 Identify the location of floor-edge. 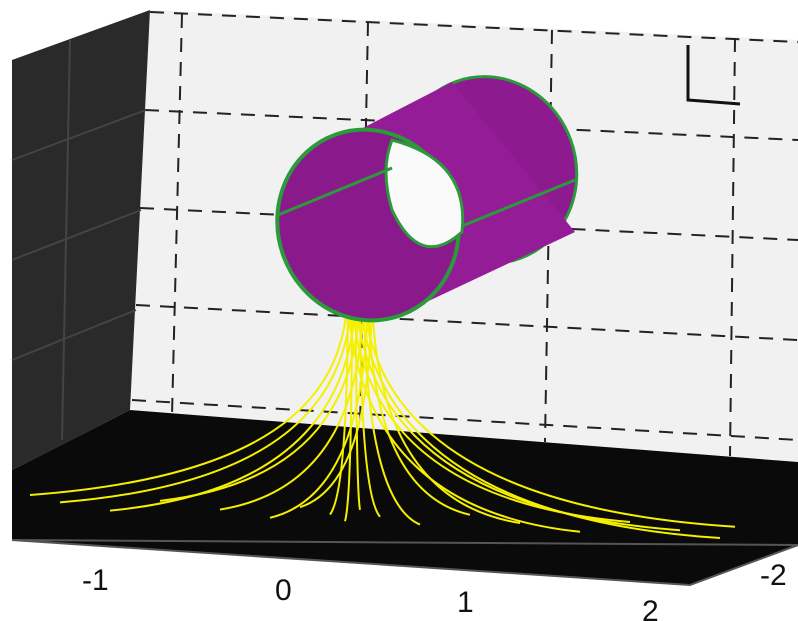
(404, 563).